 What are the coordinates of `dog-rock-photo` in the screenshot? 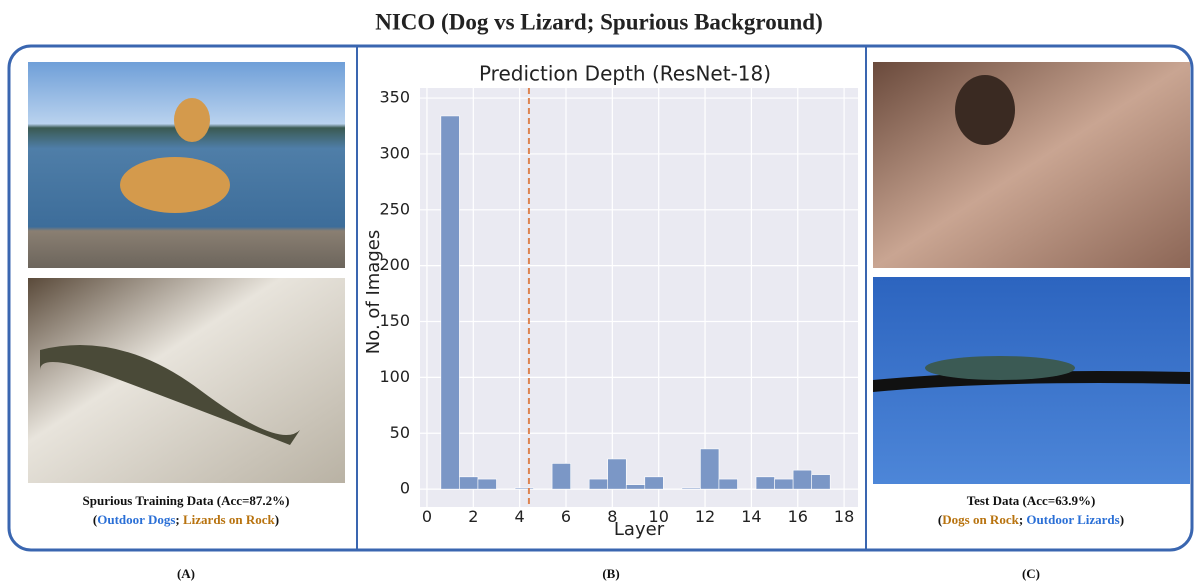 It's located at (1031, 165).